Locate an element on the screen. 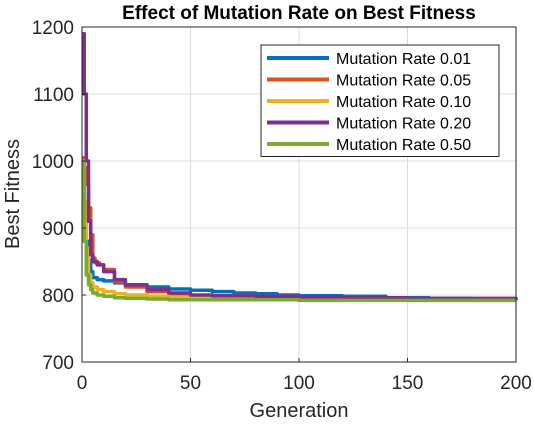  x-tick-label: 100 is located at coordinates (299, 383).